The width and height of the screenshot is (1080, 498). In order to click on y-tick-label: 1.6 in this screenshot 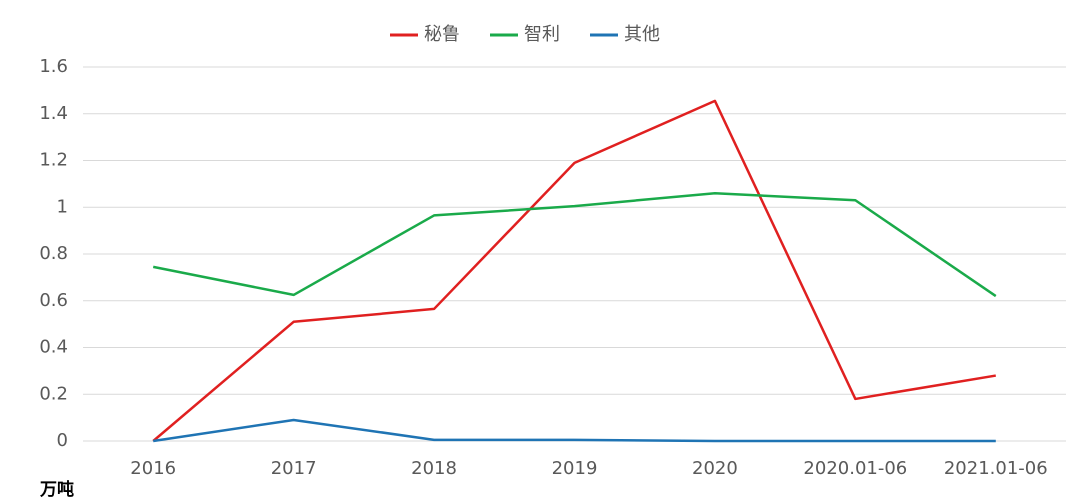, I will do `click(53, 66)`.